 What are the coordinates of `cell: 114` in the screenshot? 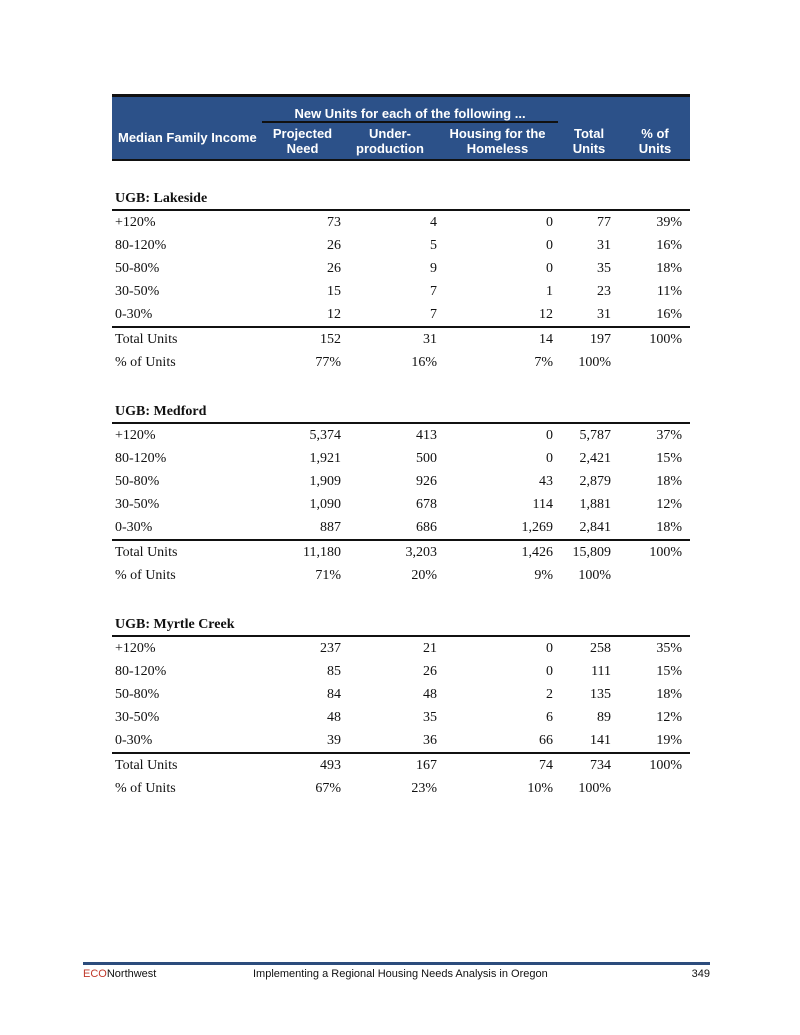 It's located at (543, 504).